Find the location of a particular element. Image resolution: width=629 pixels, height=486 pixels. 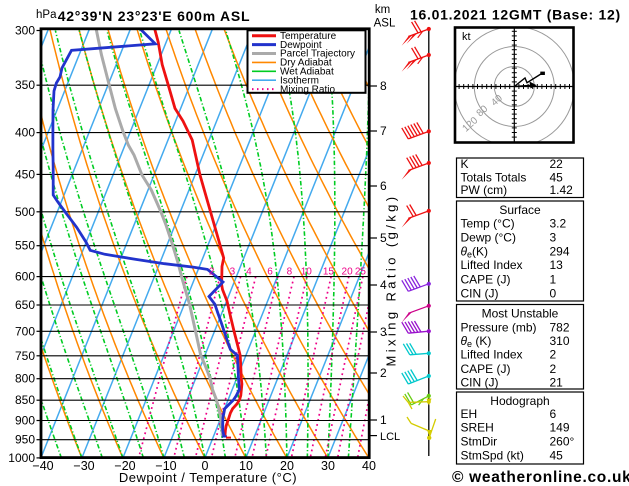

svg-text: km is located at coordinates (382, 10).